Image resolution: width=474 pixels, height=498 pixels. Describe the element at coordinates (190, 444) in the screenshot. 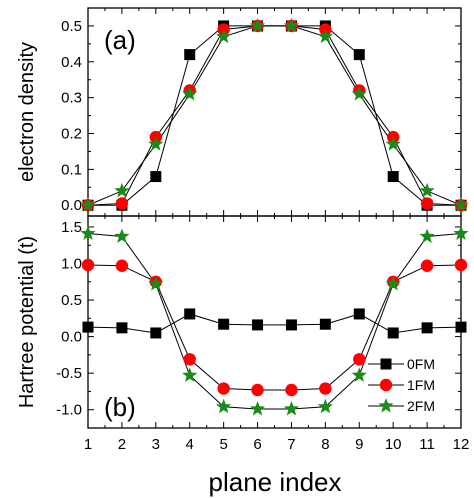

I see `x-tick-label: 4` at that location.